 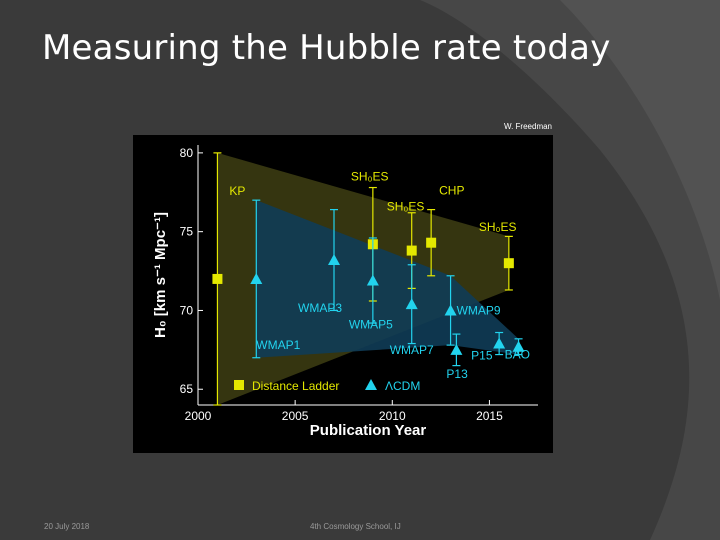 I want to click on y-tick-label: 75, so click(x=187, y=232).